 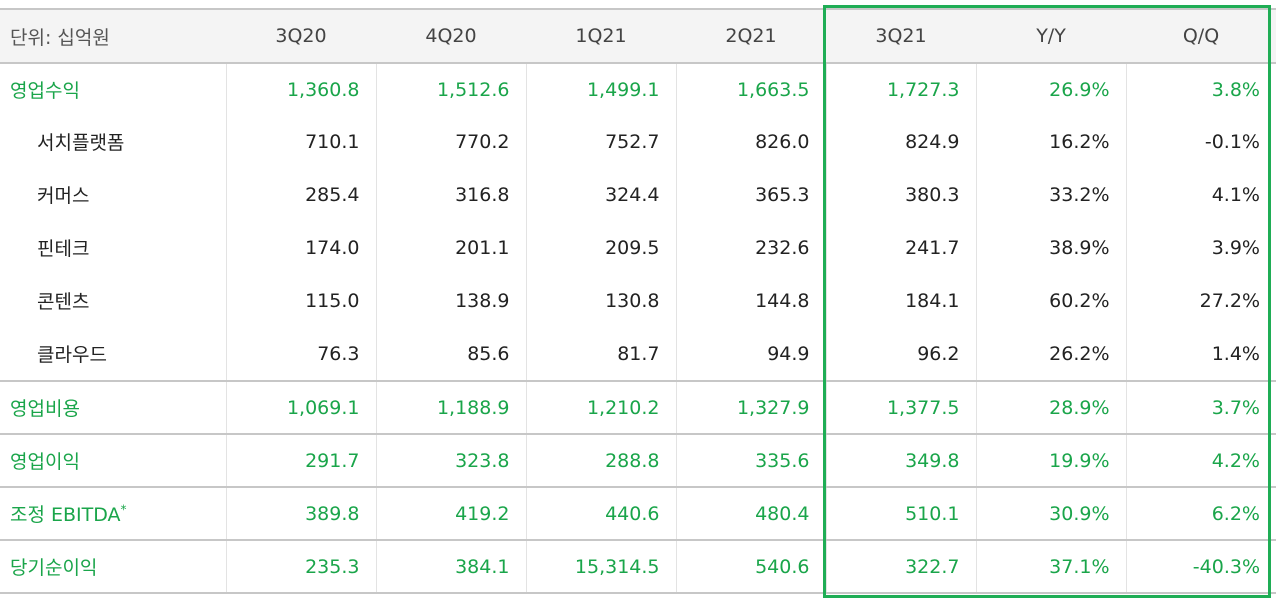 I want to click on table-cell: 60.2%, so click(x=1051, y=300).